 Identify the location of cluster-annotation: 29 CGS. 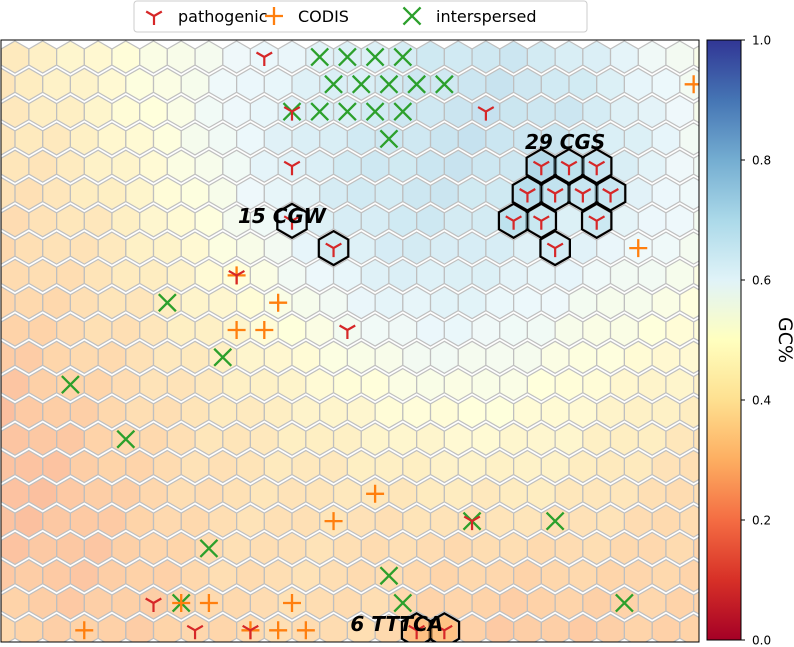
(565, 142).